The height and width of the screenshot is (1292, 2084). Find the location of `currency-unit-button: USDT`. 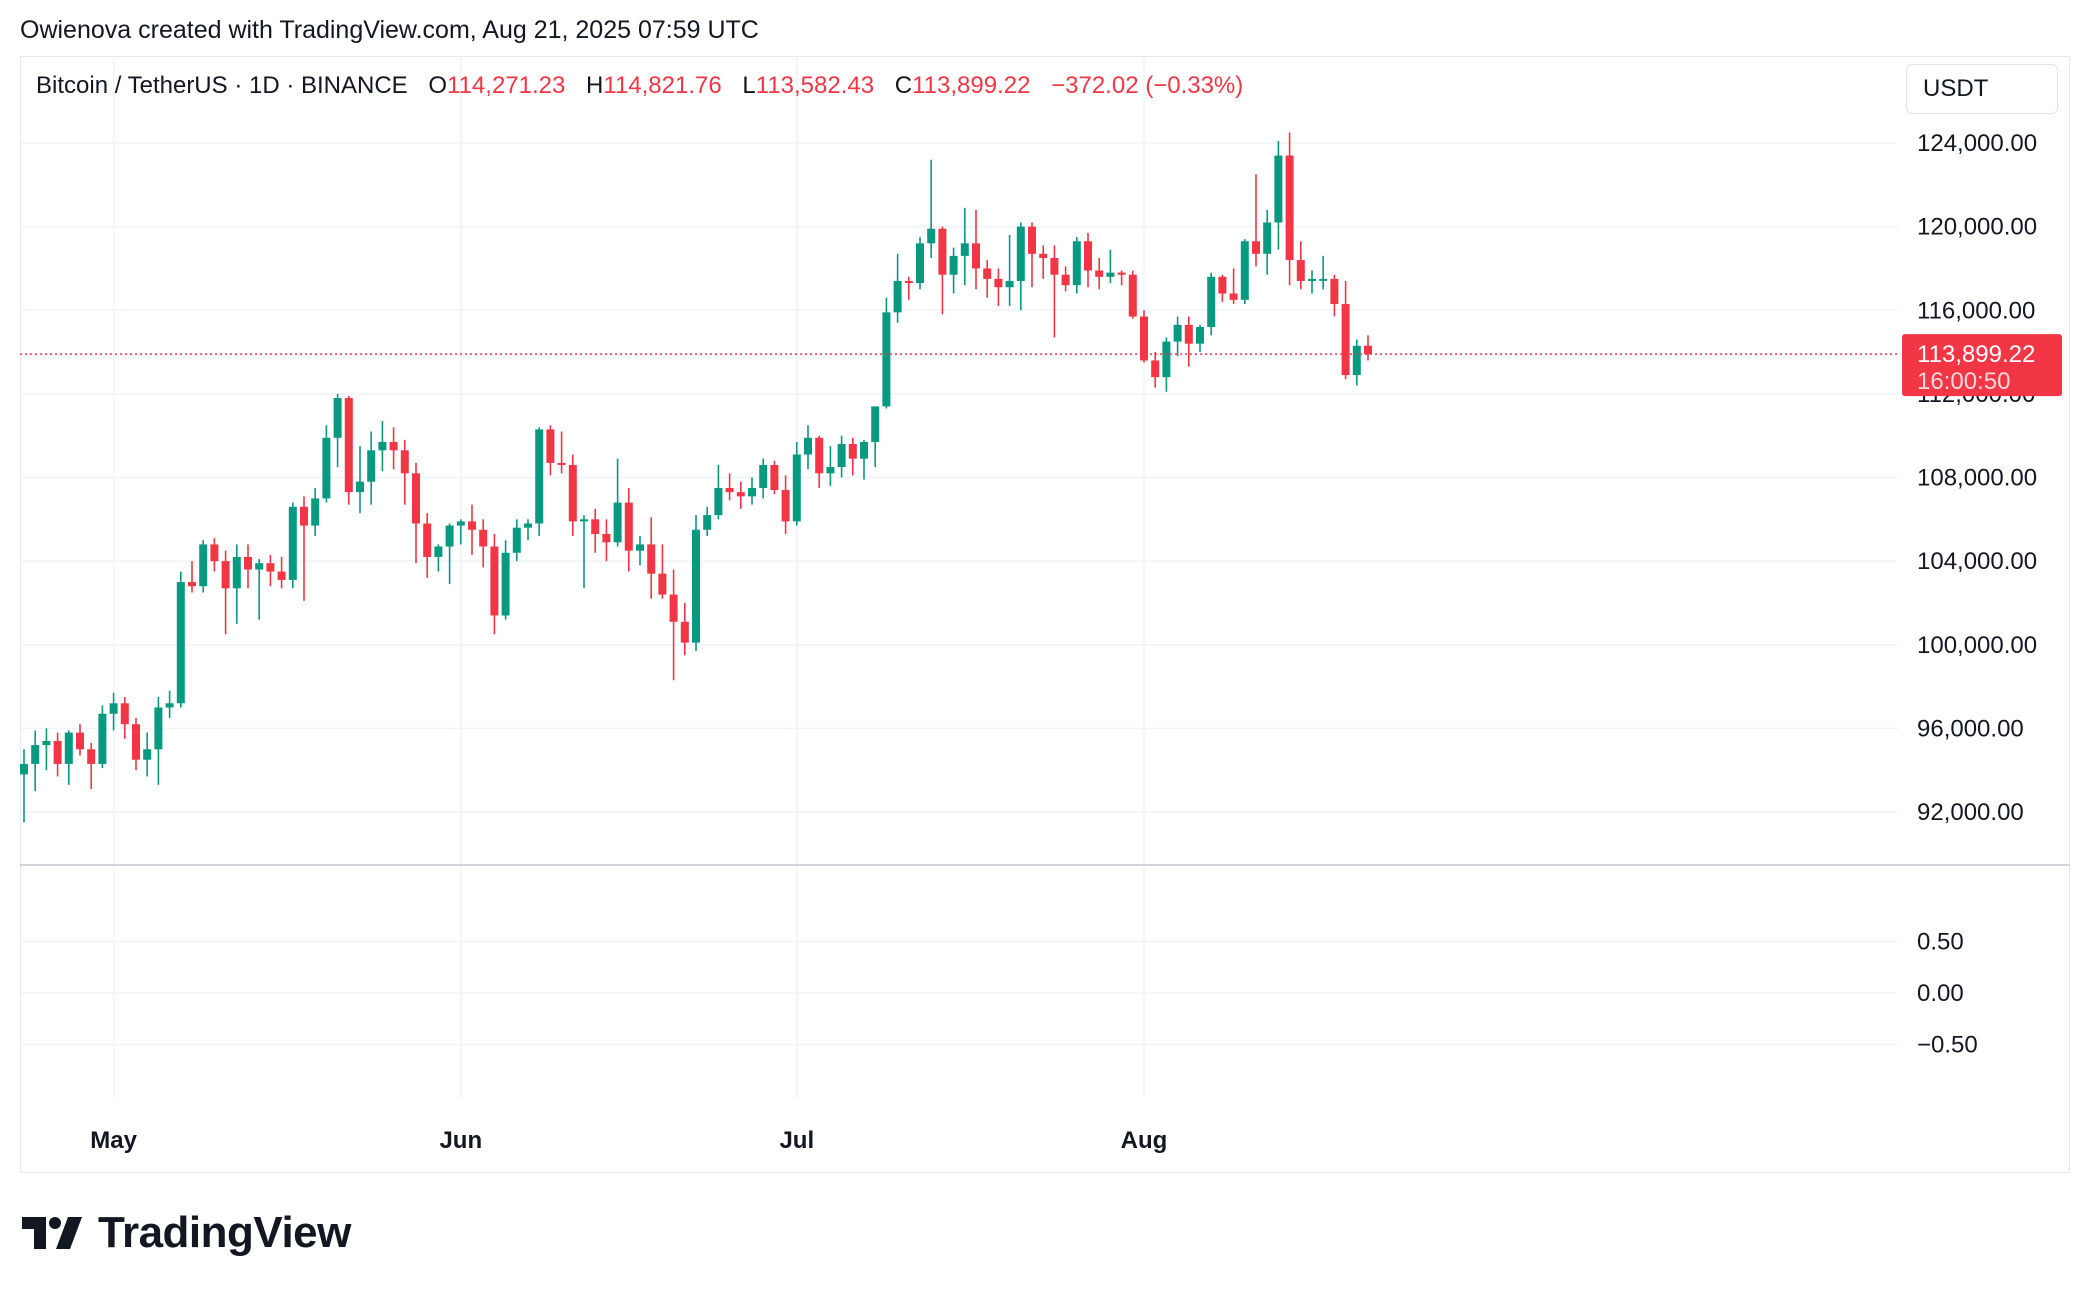

currency-unit-button: USDT is located at coordinates (1982, 89).